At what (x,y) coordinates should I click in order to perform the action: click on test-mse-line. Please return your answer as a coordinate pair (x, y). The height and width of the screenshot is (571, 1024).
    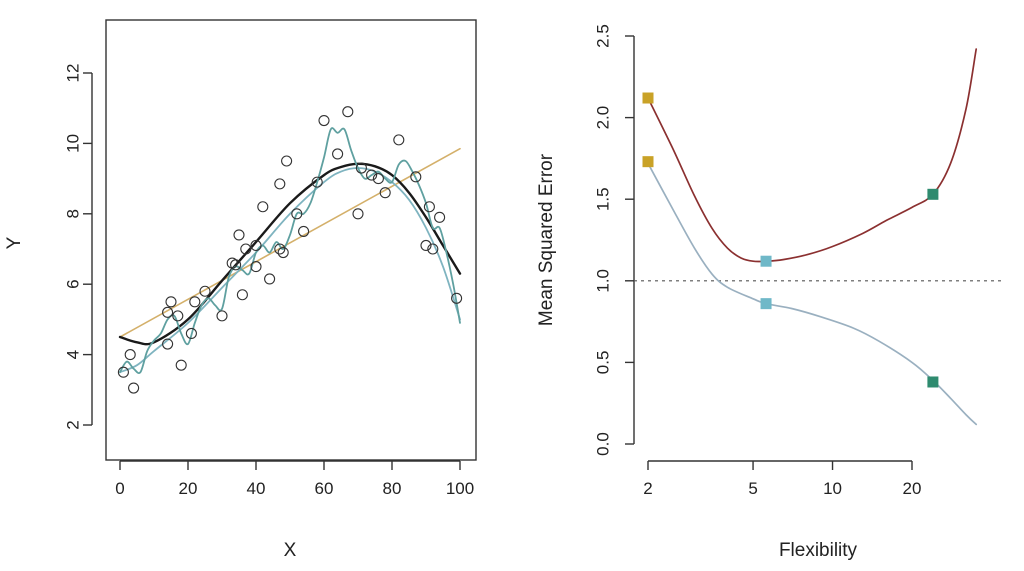
    Looking at the image, I should click on (812, 155).